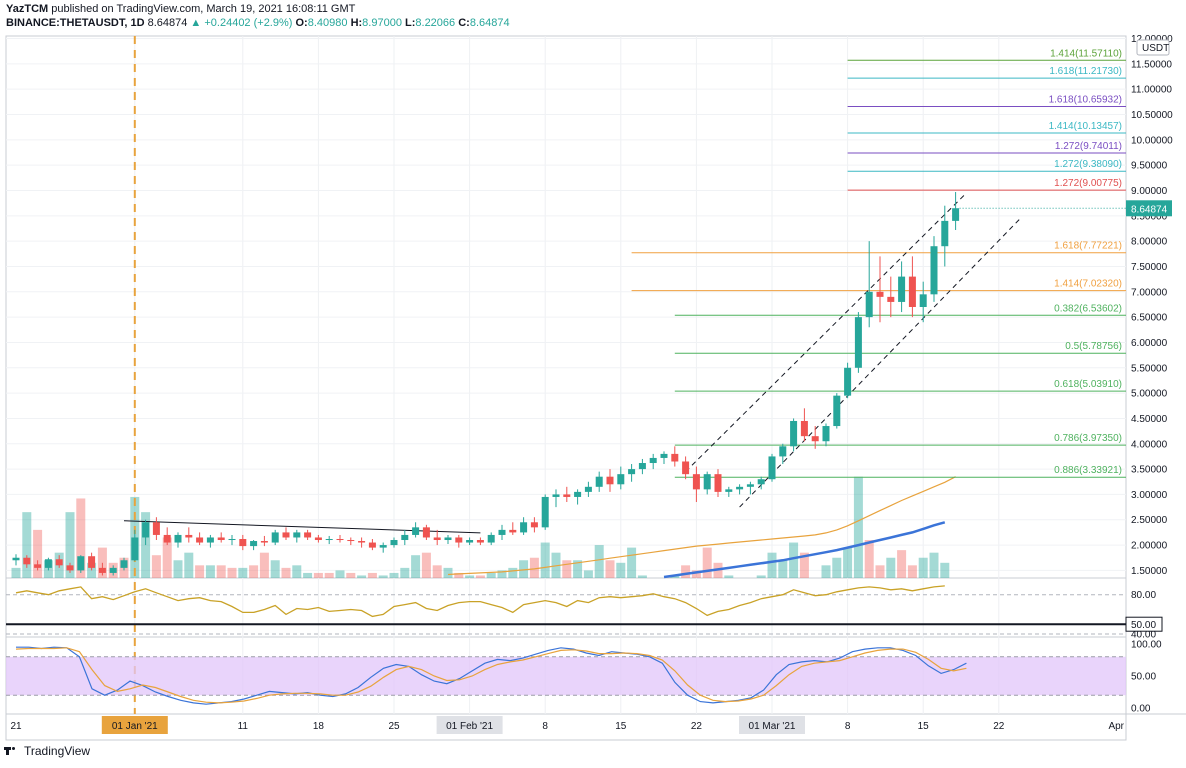 This screenshot has height=768, width=1186. I want to click on price-change: ▲ +0.24402 (+2.9%), so click(241, 23).